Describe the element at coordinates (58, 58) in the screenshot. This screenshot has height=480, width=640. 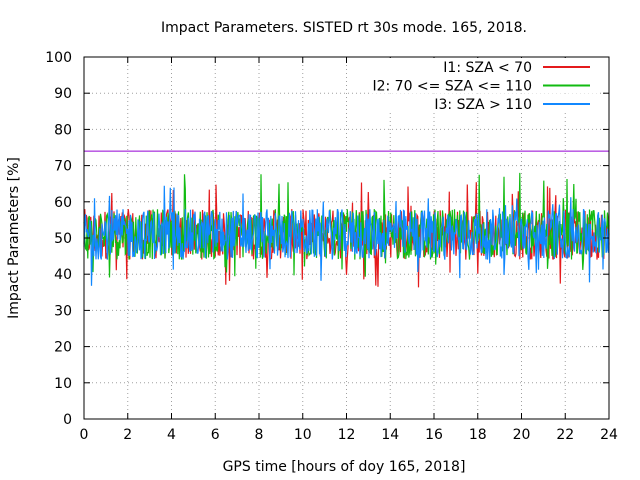
I see `y-tick-label: 100` at that location.